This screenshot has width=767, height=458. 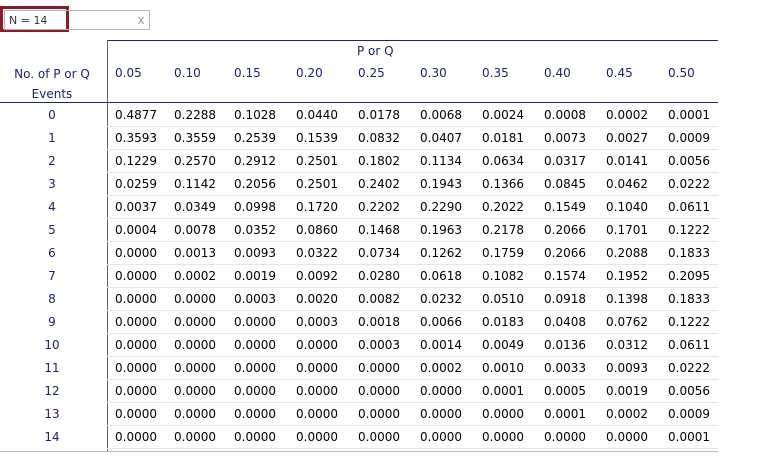 What do you see at coordinates (77, 20) in the screenshot?
I see `n-value-input` at bounding box center [77, 20].